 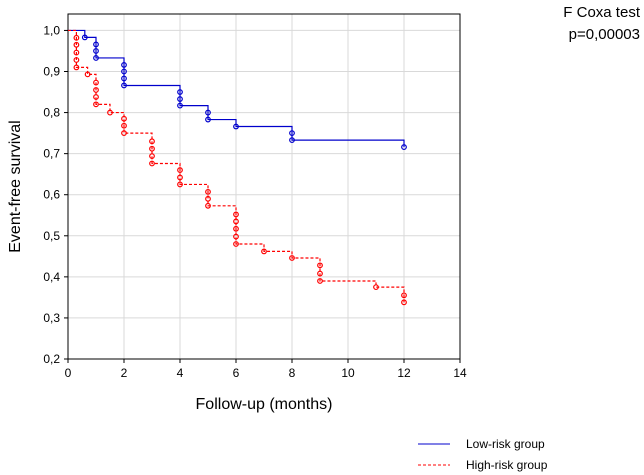 I want to click on x-tick-label: 0, so click(x=68, y=373).